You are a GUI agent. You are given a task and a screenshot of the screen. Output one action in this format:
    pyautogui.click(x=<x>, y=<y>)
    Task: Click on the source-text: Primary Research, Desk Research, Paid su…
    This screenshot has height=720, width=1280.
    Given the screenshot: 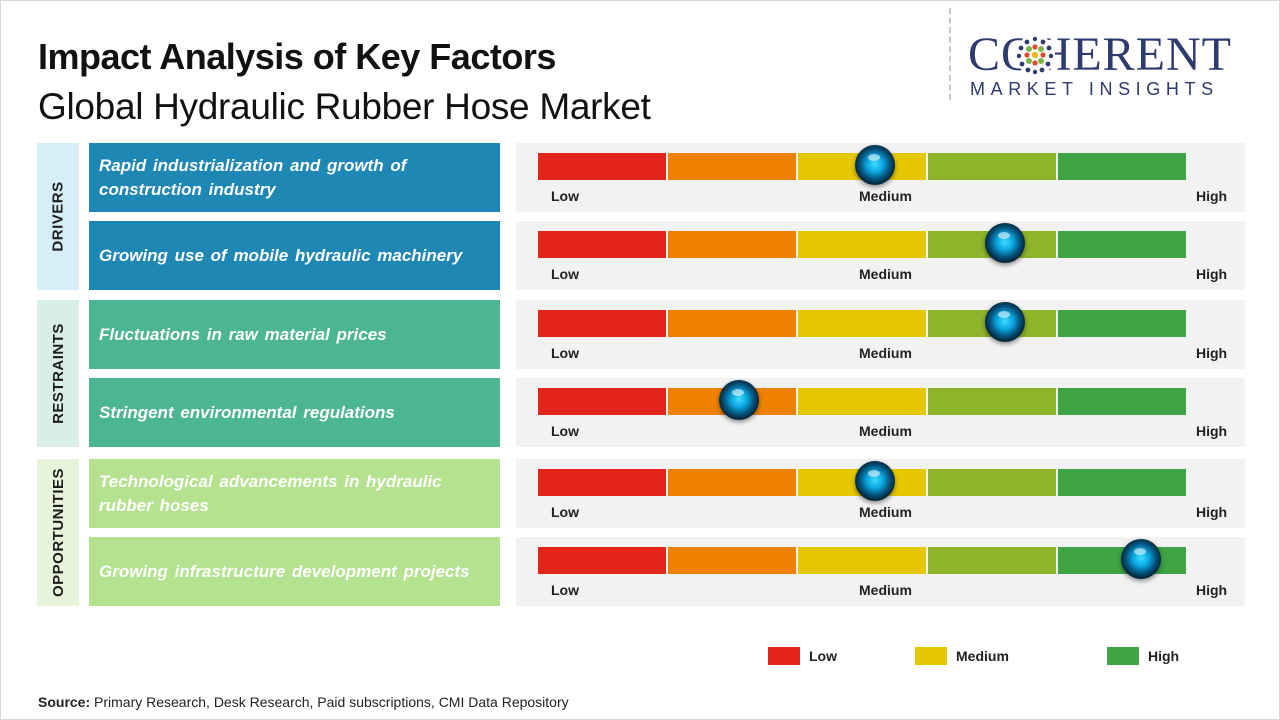 What is the action you would take?
    pyautogui.click(x=329, y=702)
    